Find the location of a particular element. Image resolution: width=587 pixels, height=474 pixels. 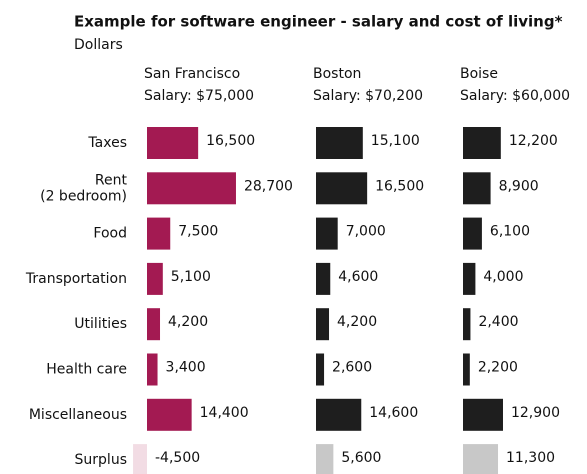

panel-name: Boise is located at coordinates (479, 74).